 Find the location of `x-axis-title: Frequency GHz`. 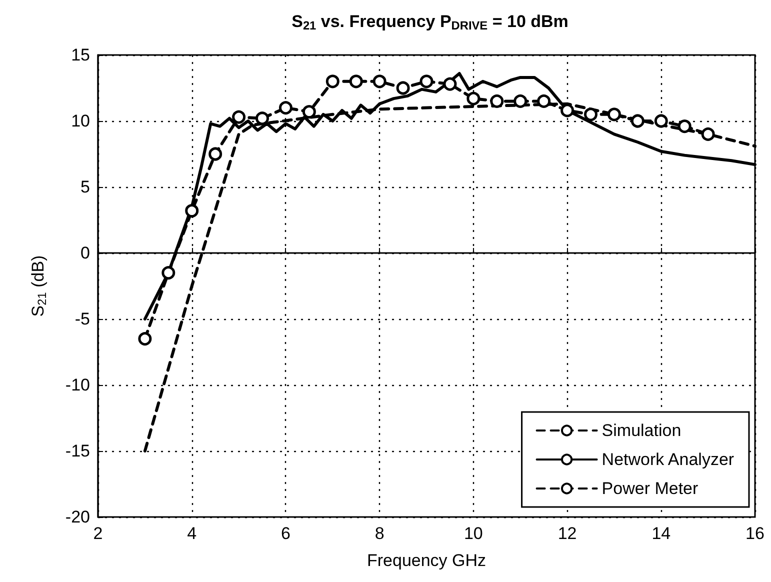

x-axis-title: Frequency GHz is located at coordinates (426, 560).